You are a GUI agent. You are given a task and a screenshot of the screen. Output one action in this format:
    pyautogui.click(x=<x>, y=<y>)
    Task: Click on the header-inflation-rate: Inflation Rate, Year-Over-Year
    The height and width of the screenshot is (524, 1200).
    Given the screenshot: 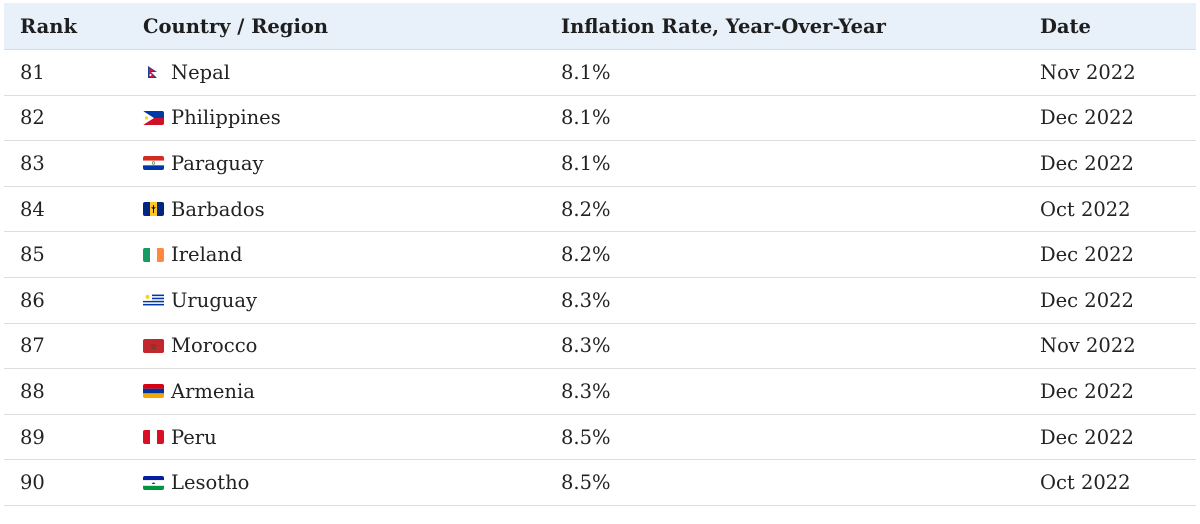 What is the action you would take?
    pyautogui.click(x=723, y=26)
    